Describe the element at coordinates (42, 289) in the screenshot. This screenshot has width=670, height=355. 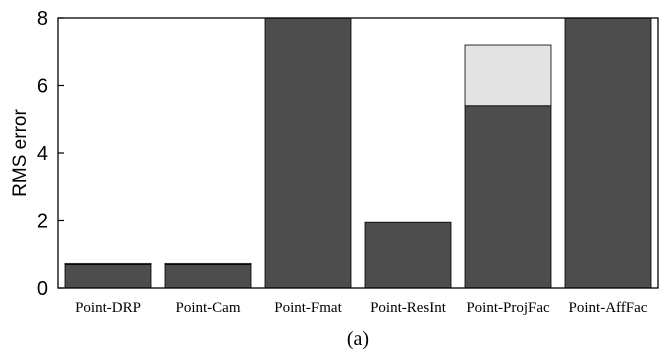
I see `y-tick-label-0: 0` at that location.